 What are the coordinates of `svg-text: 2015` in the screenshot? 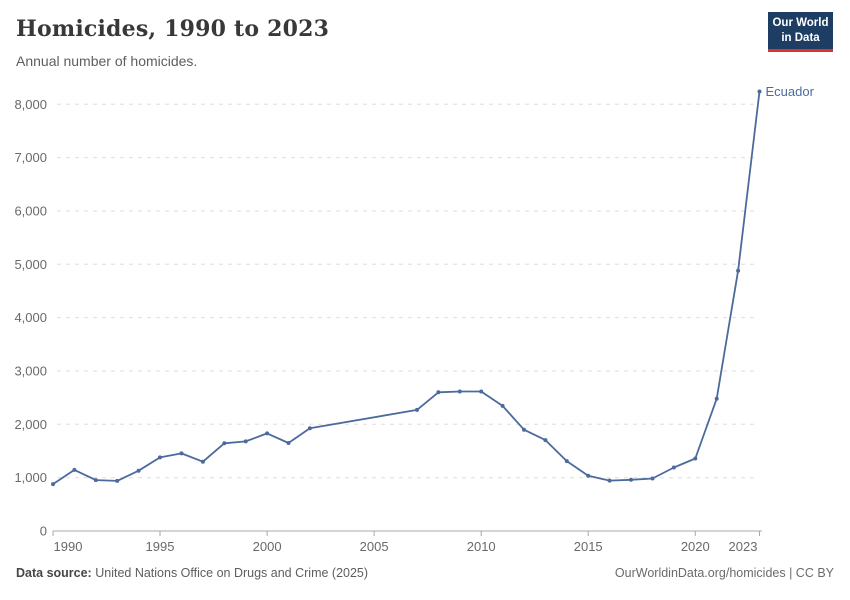 It's located at (588, 546).